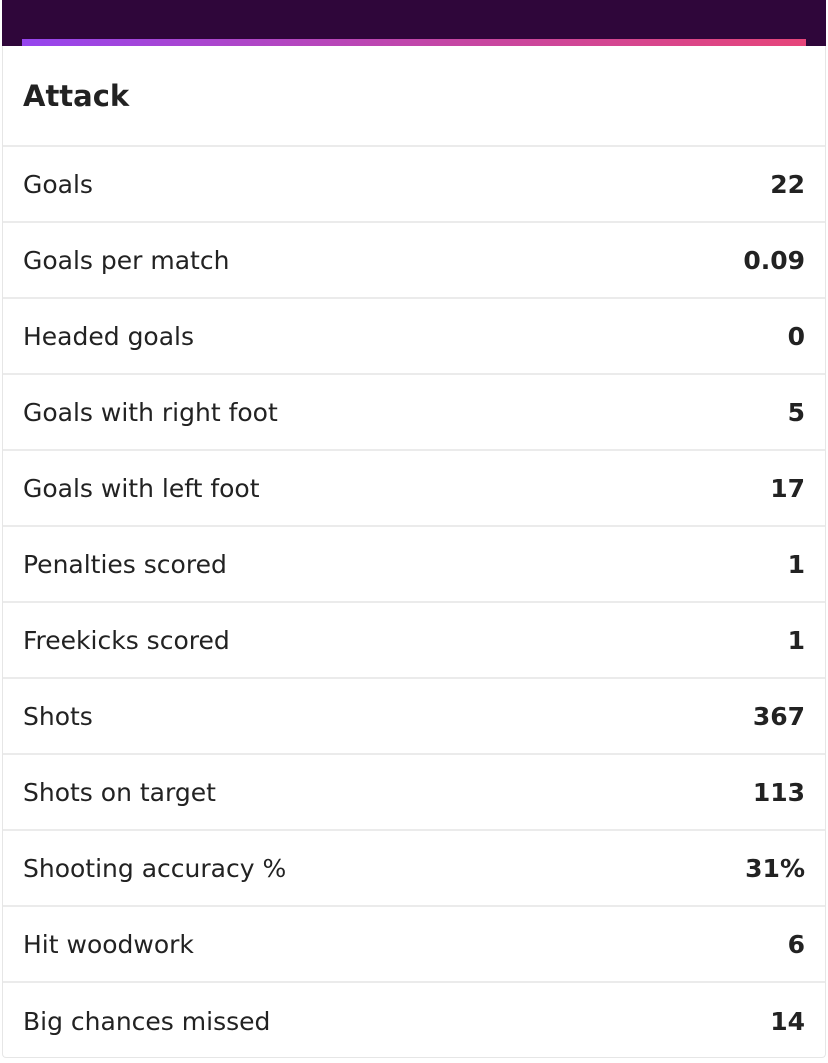 The image size is (828, 1063). I want to click on stat-label: Hit woodwork, so click(108, 944).